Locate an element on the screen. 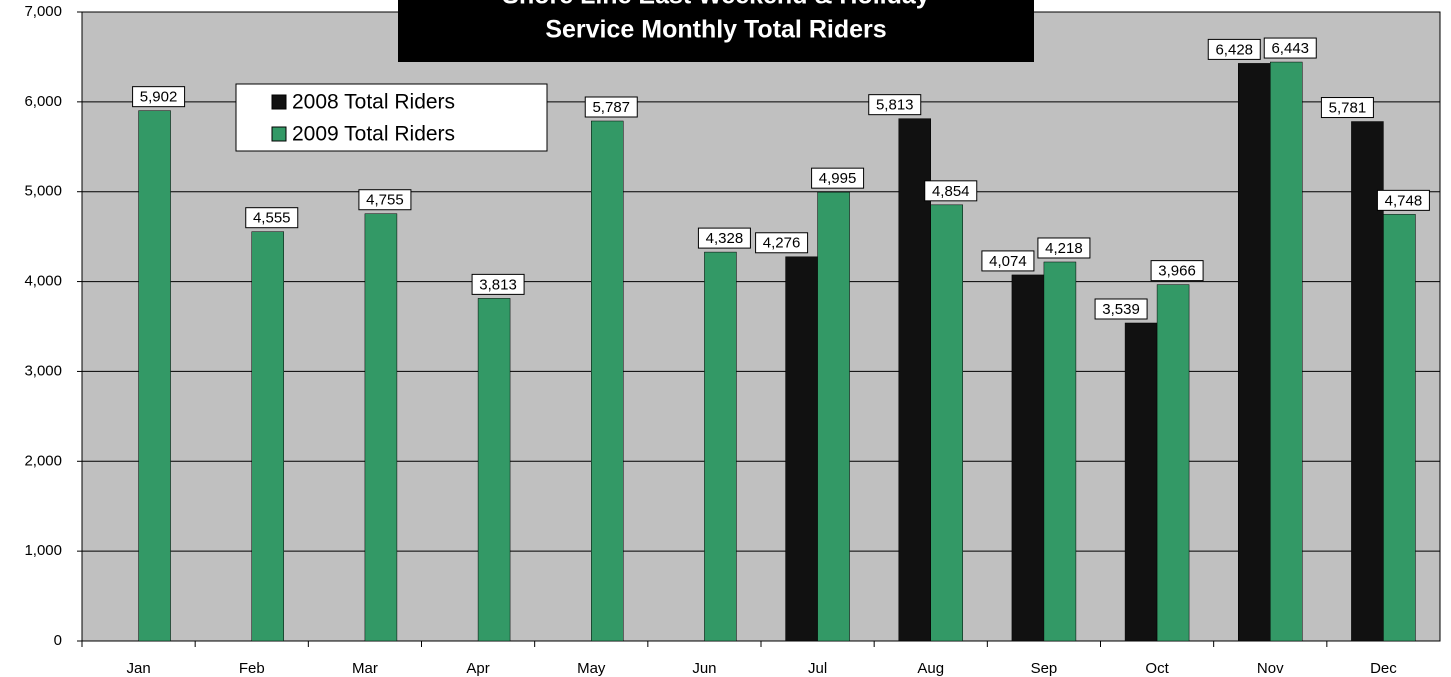 This screenshot has width=1451, height=677. chart-title: Service Monthly Total Riders is located at coordinates (715, 30).